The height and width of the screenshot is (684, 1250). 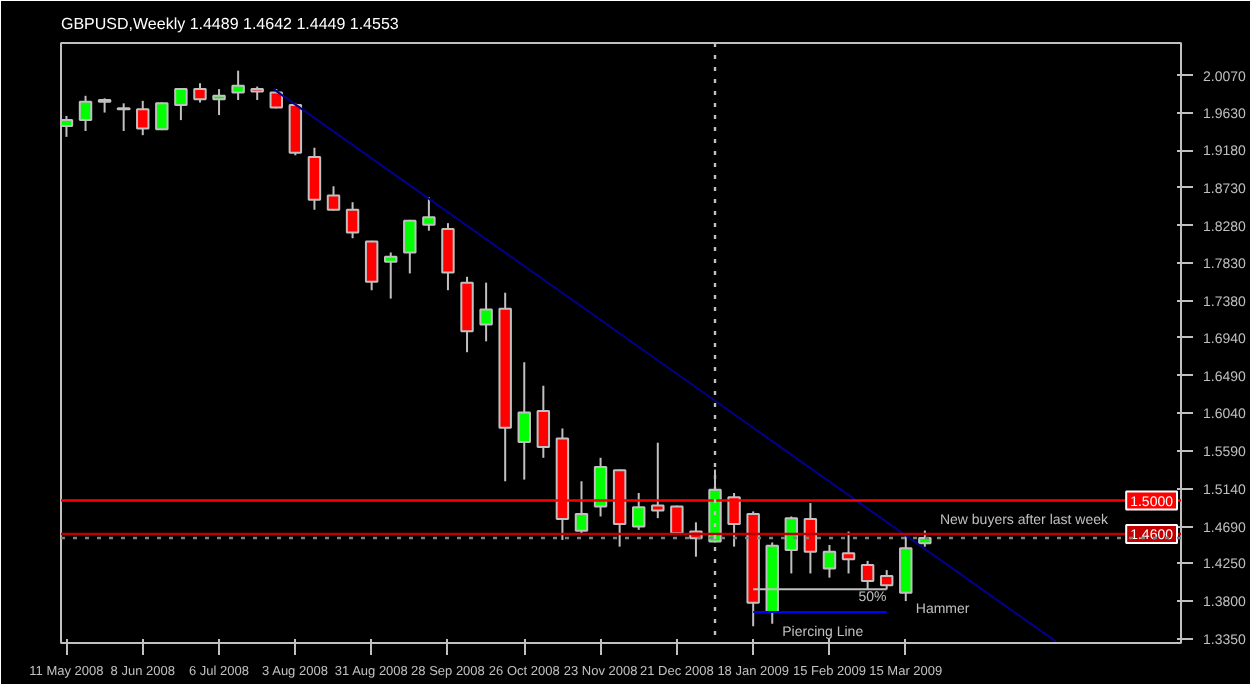 I want to click on chart-title: GBPUSD,Weekly 1.4489 1.4642 1.4449 1.4553, so click(x=230, y=24).